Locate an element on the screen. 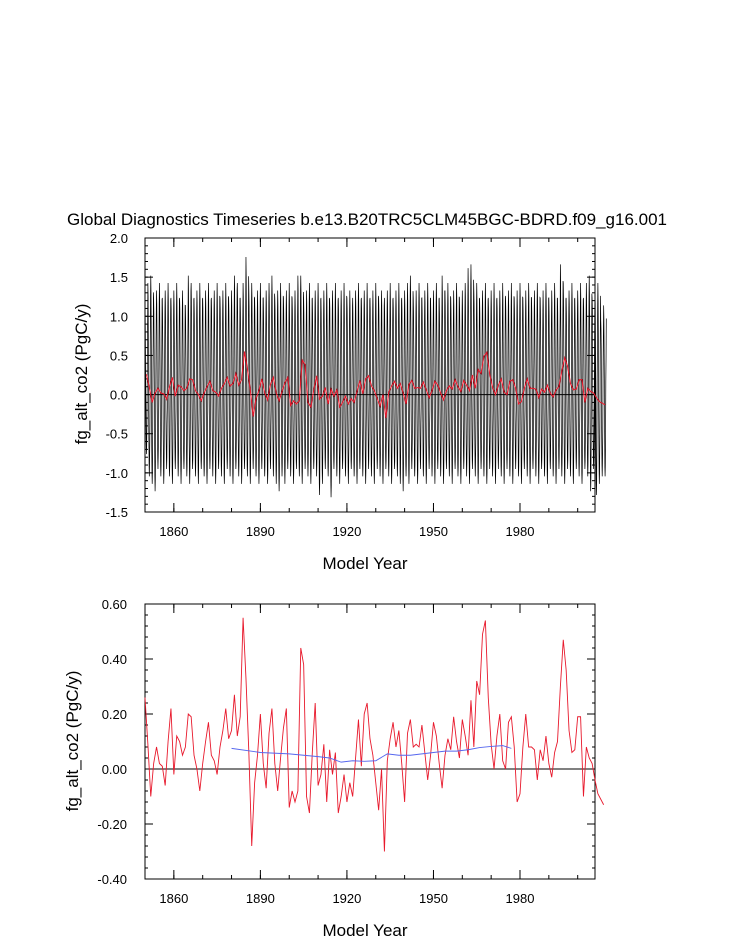  y-tick-label: 0.40 is located at coordinates (114, 659).